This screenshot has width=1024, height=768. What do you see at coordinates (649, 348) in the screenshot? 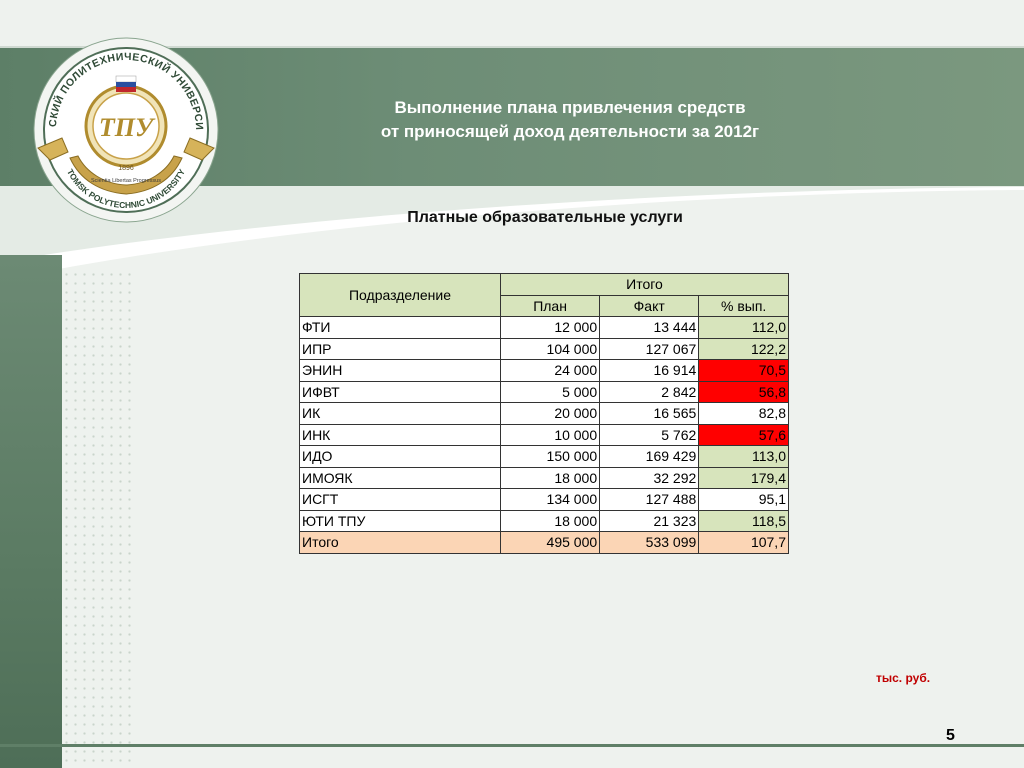
I see `row-fact: 127 067` at bounding box center [649, 348].